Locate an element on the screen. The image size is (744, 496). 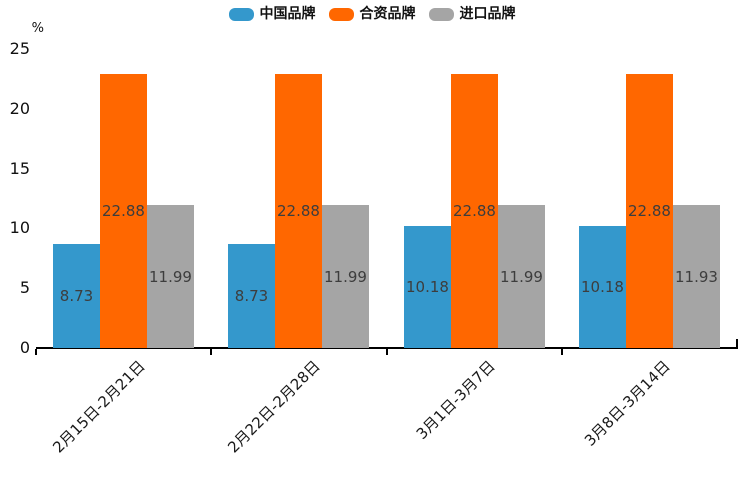
y-axis-tick-label: 20 is located at coordinates (19, 108).